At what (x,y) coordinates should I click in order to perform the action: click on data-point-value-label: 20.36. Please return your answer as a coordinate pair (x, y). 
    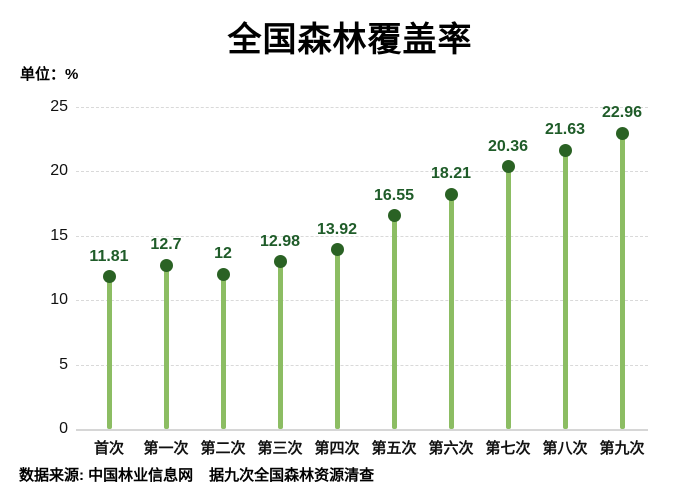
    Looking at the image, I should click on (508, 146).